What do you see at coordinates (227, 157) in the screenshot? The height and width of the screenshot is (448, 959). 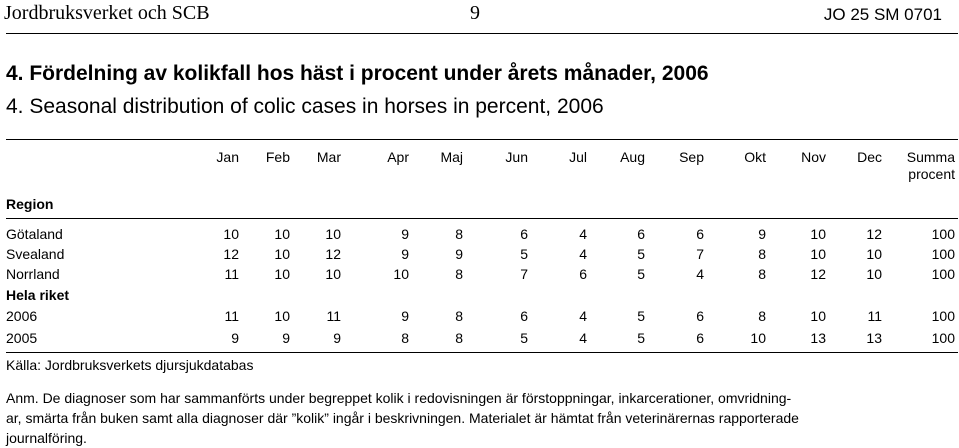 I see `column-header: Jan` at bounding box center [227, 157].